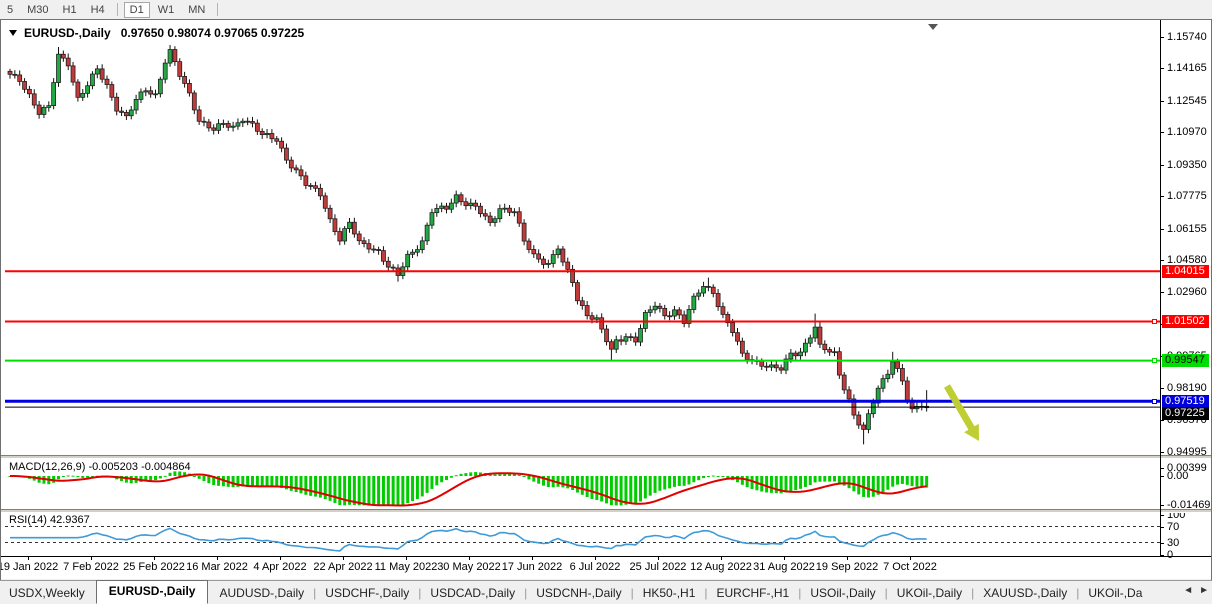 This screenshot has width=1212, height=604. I want to click on timeframe-button-w1: W1, so click(166, 9).